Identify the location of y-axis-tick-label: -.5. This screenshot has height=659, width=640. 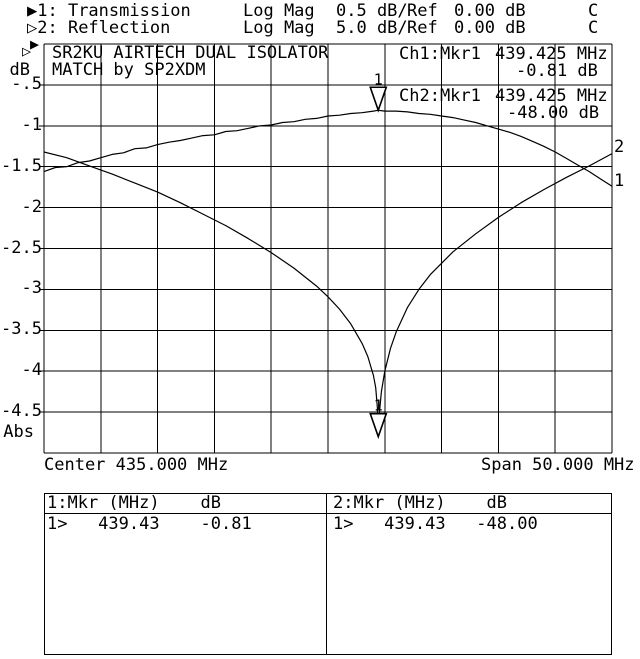
(26, 83).